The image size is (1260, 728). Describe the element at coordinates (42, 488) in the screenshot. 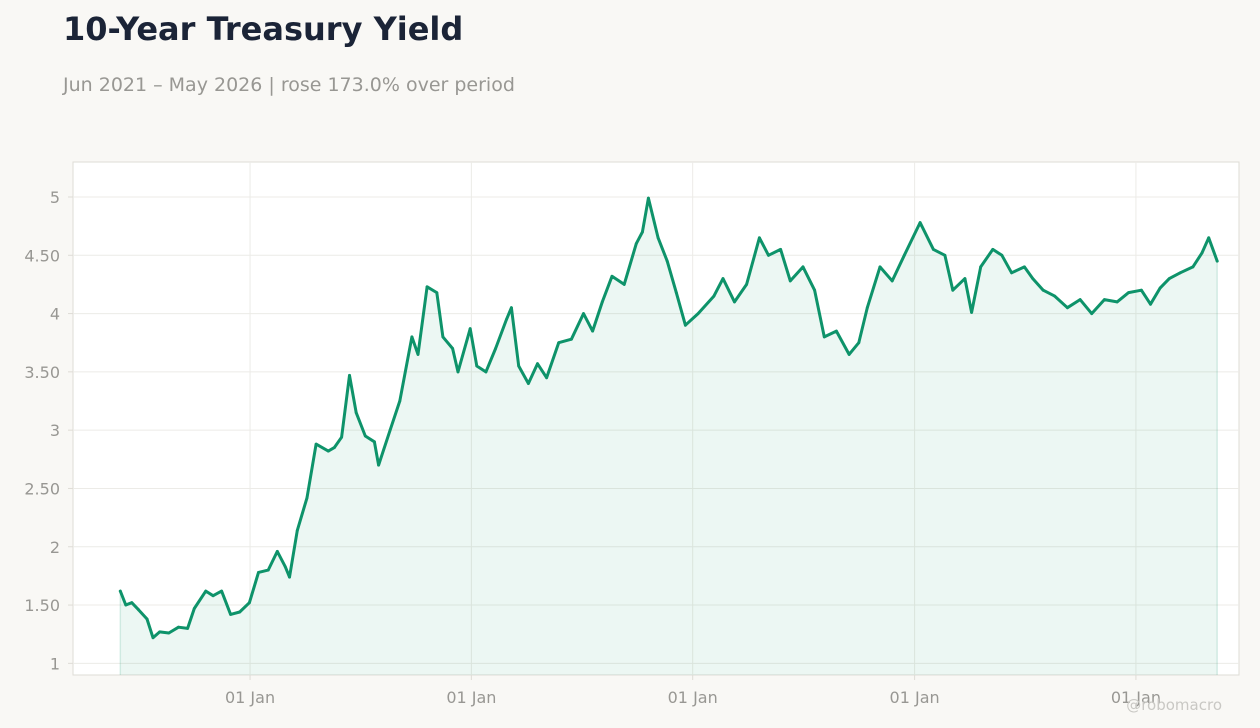

I see `y-tick-label: 2.50` at that location.